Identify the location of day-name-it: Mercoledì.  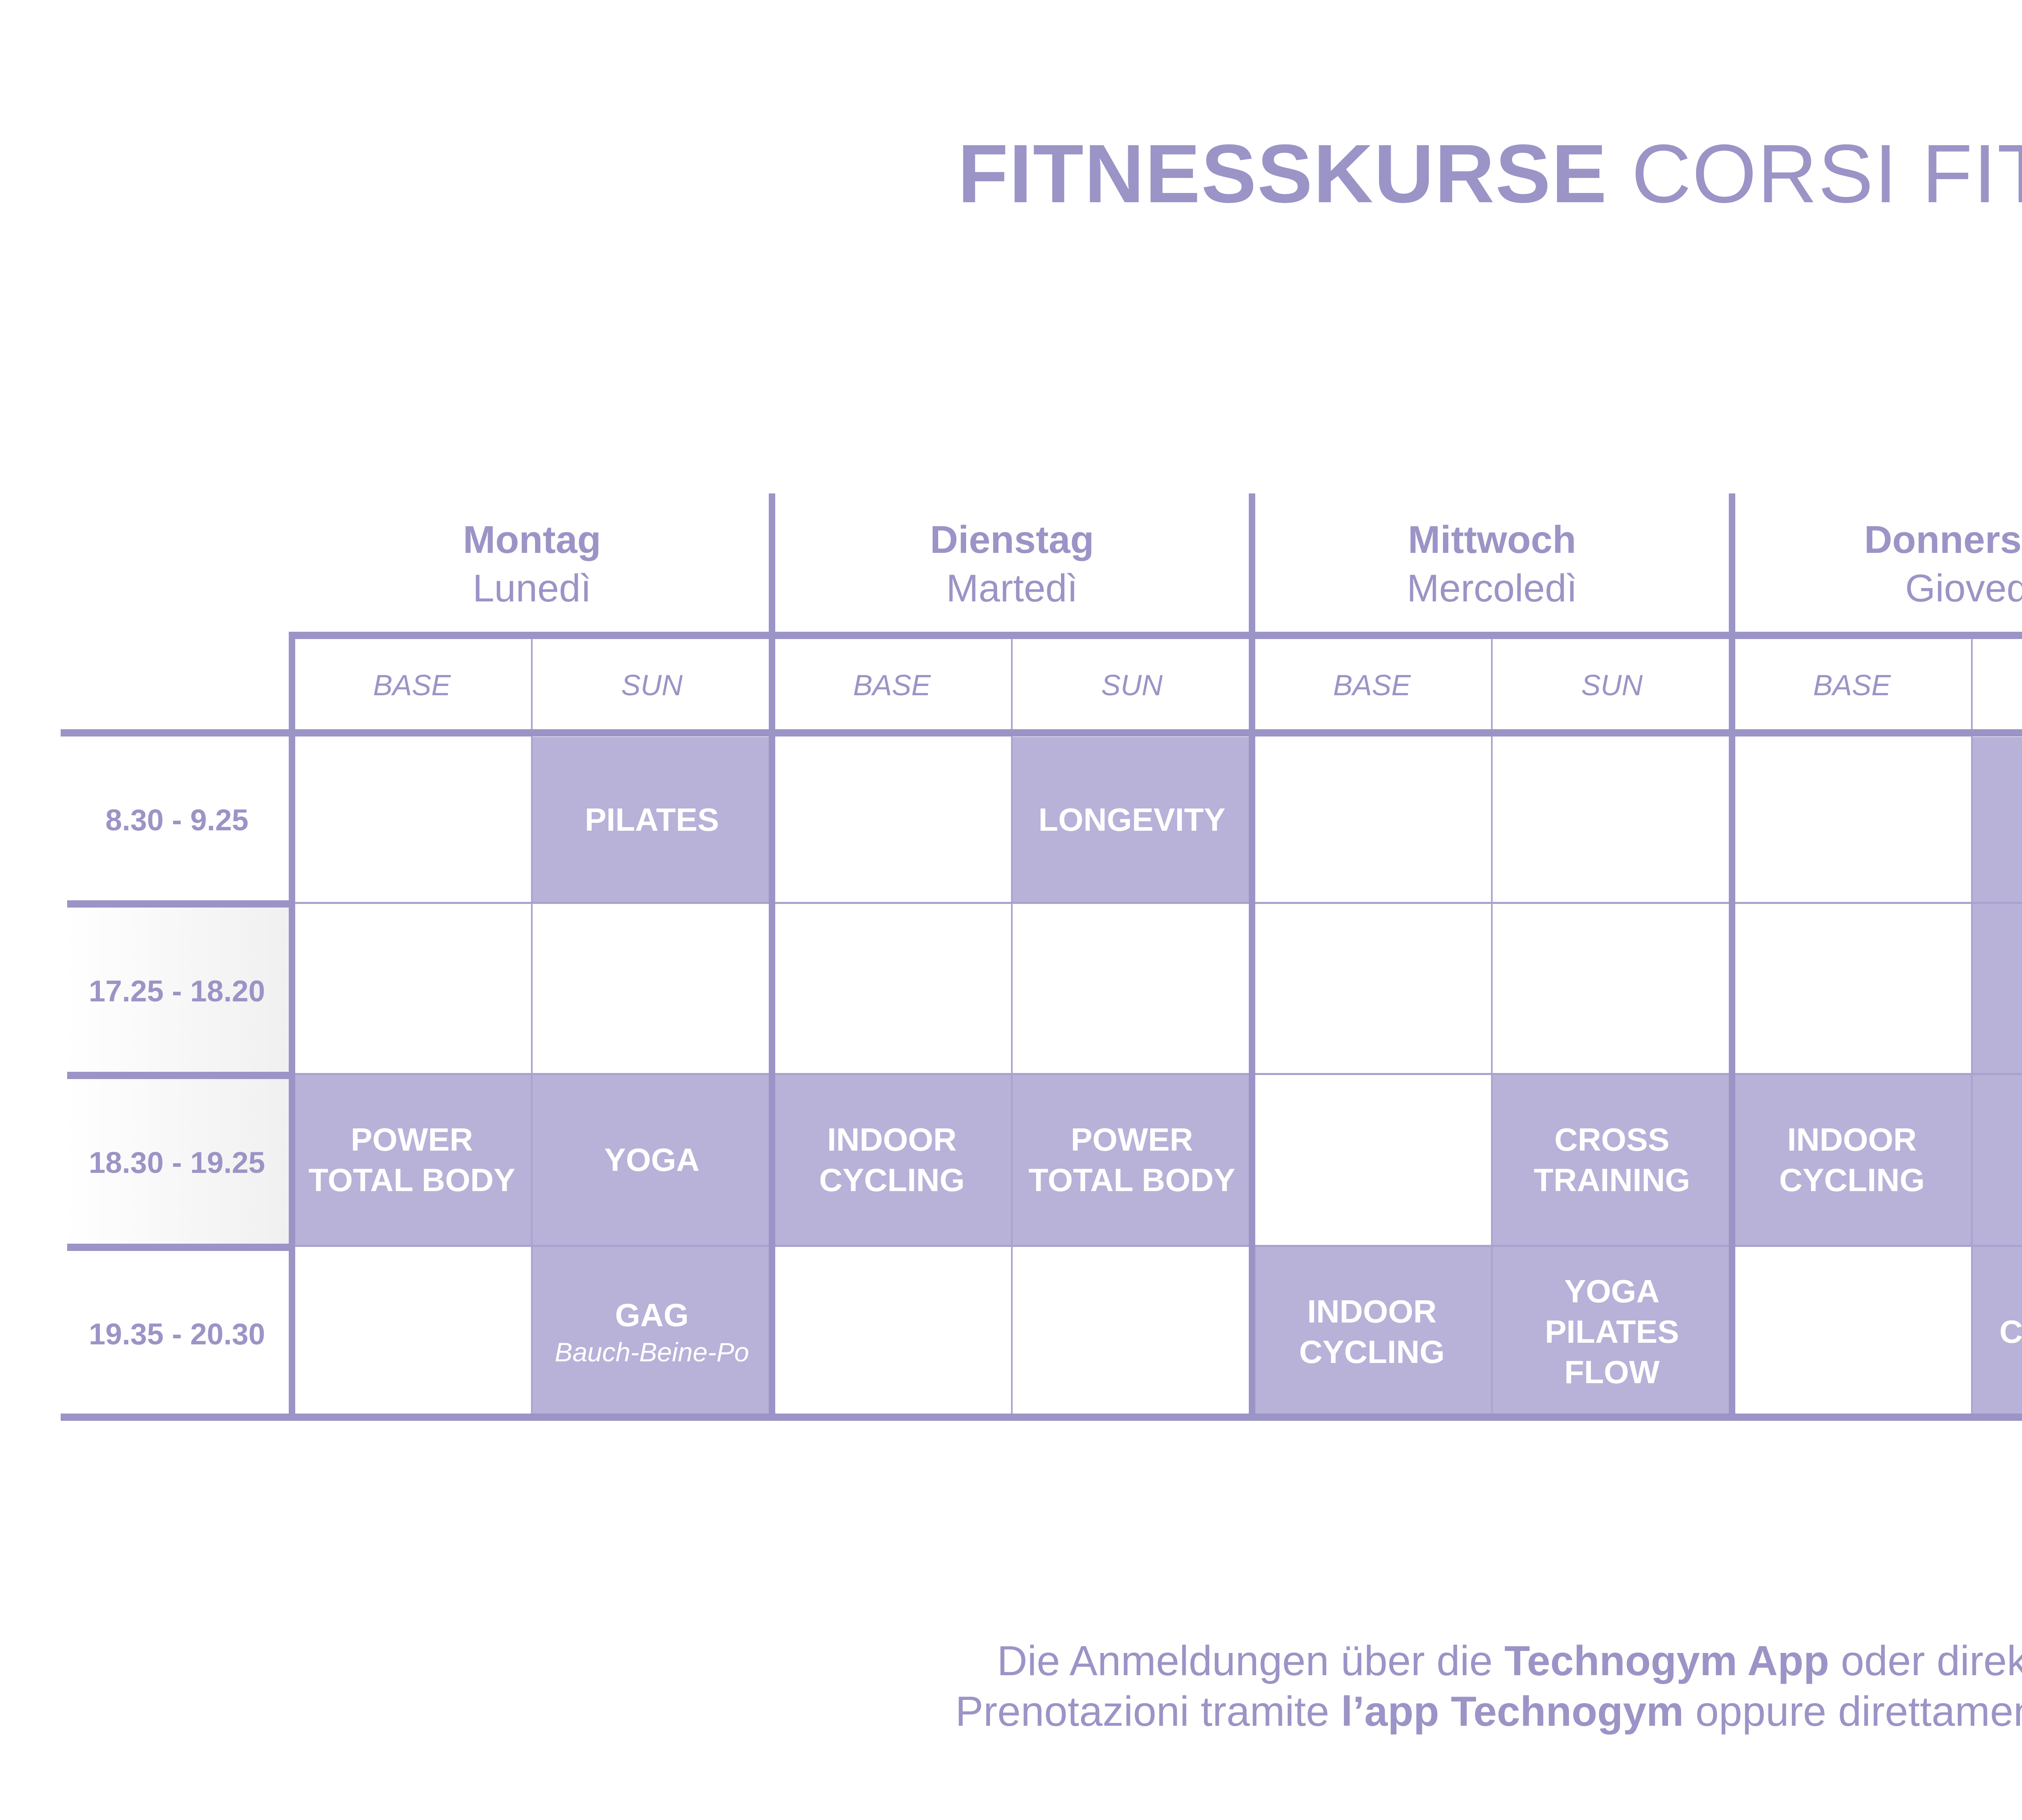
(1492, 589).